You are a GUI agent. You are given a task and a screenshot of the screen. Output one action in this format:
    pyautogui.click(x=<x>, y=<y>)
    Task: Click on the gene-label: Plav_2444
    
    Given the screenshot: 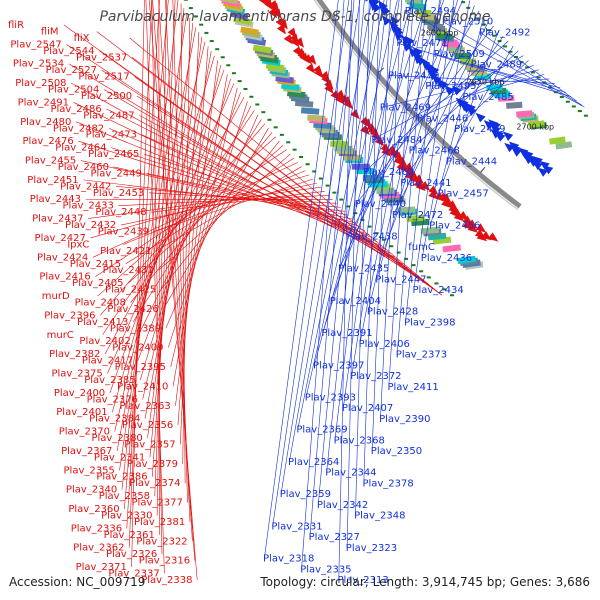 What is the action you would take?
    pyautogui.click(x=471, y=161)
    